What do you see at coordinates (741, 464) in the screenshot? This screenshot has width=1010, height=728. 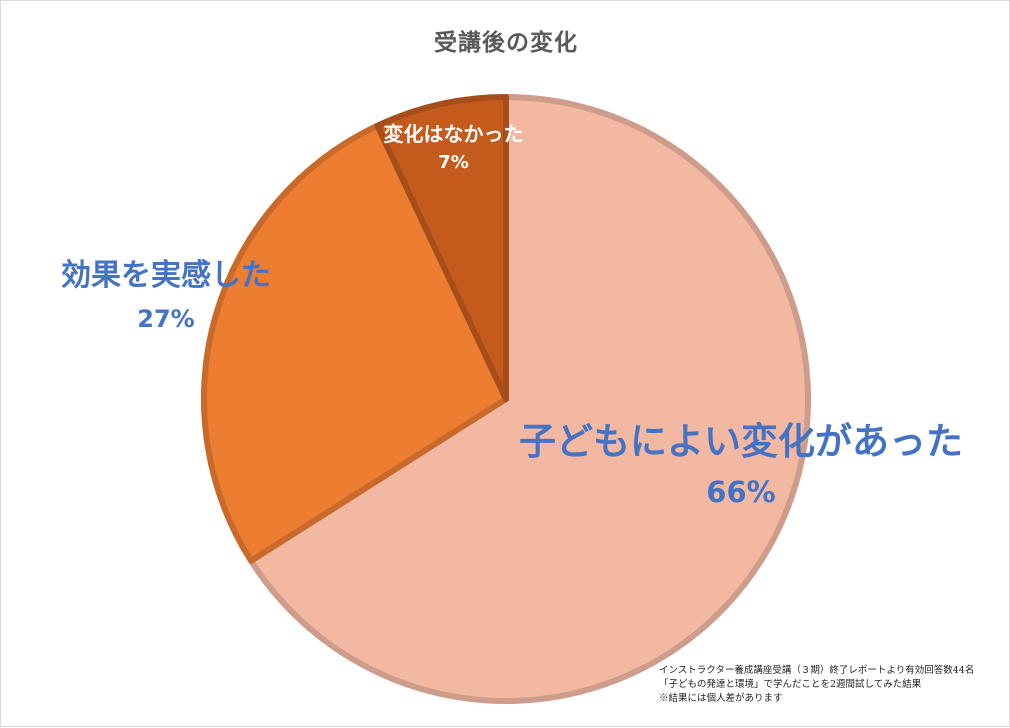 I see `slice-label-good-change: 子どもによい変化があった 66%` at bounding box center [741, 464].